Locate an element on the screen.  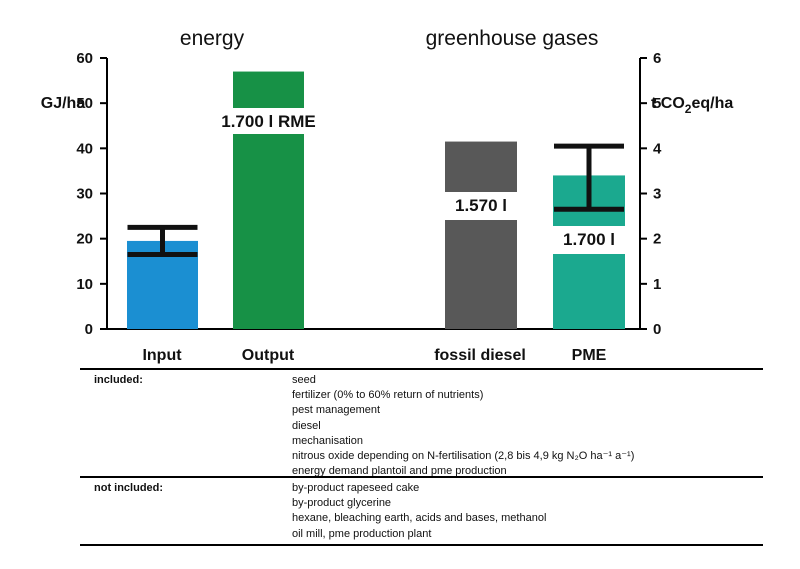
bar-label-output: 1.700 l RME is located at coordinates (268, 121).